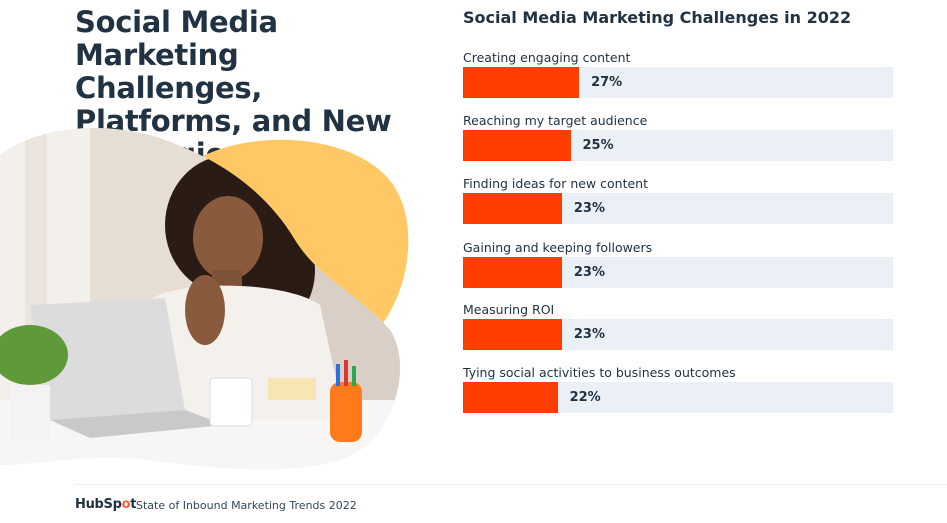 This screenshot has height=523, width=947. I want to click on tick-label: Creating engaging content, so click(547, 57).